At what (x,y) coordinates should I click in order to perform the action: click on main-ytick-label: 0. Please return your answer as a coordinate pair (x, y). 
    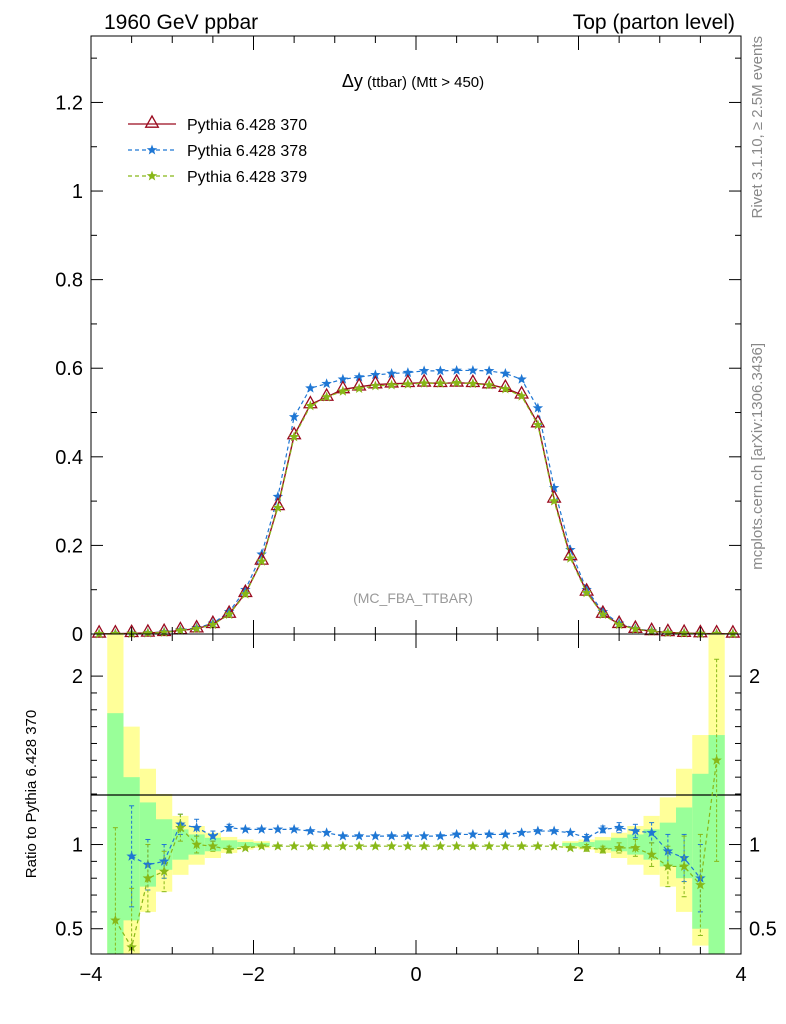
    Looking at the image, I should click on (77, 635).